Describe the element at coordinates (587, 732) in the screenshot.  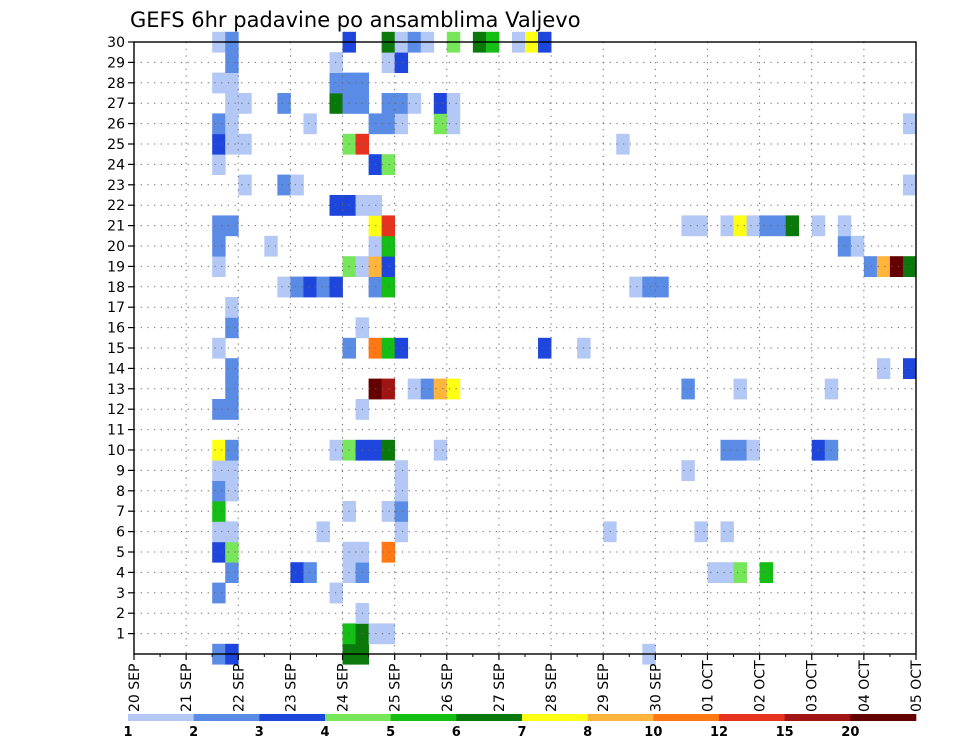
I see `colorbar-label: 8` at that location.